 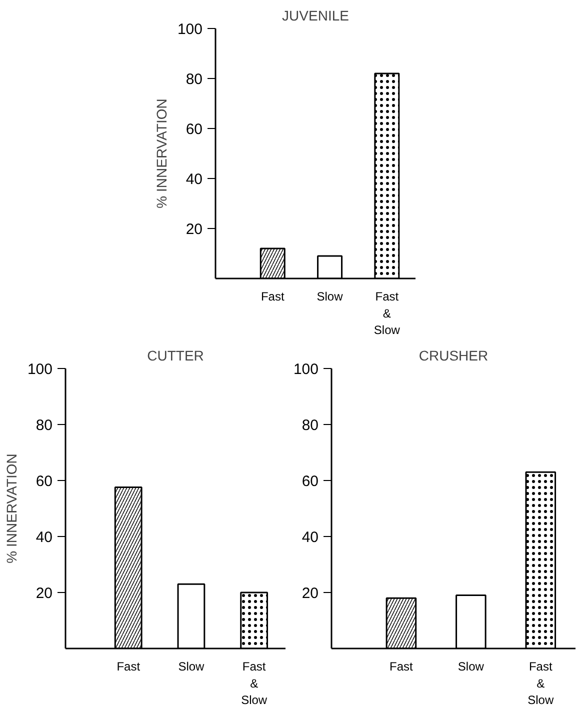 What do you see at coordinates (453, 356) in the screenshot?
I see `chart-title: CRUSHER` at bounding box center [453, 356].